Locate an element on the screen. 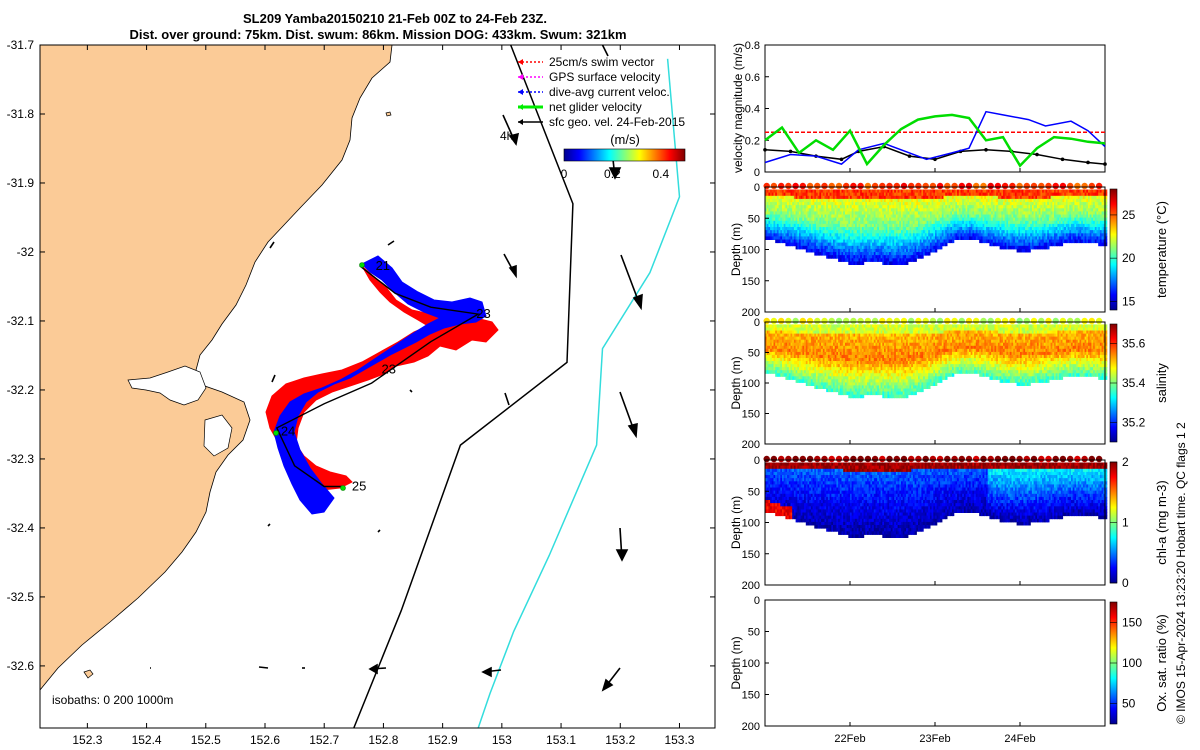 The image size is (1200, 750). temperature-colorbar-tick-label: 15 is located at coordinates (1129, 301).